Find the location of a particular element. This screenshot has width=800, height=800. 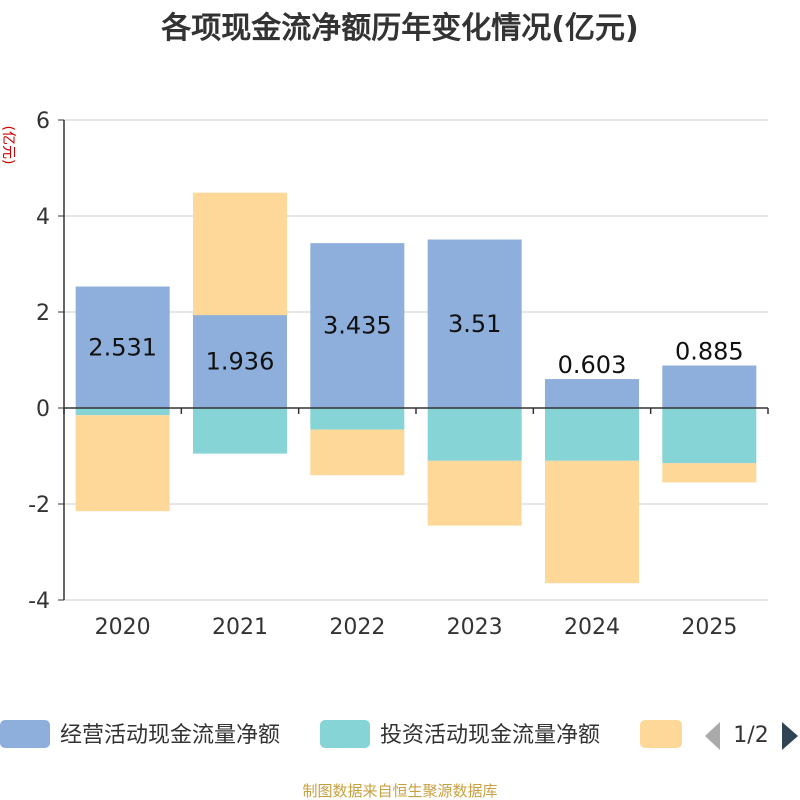

y-tick-label-2: 2 is located at coordinates (43, 313).